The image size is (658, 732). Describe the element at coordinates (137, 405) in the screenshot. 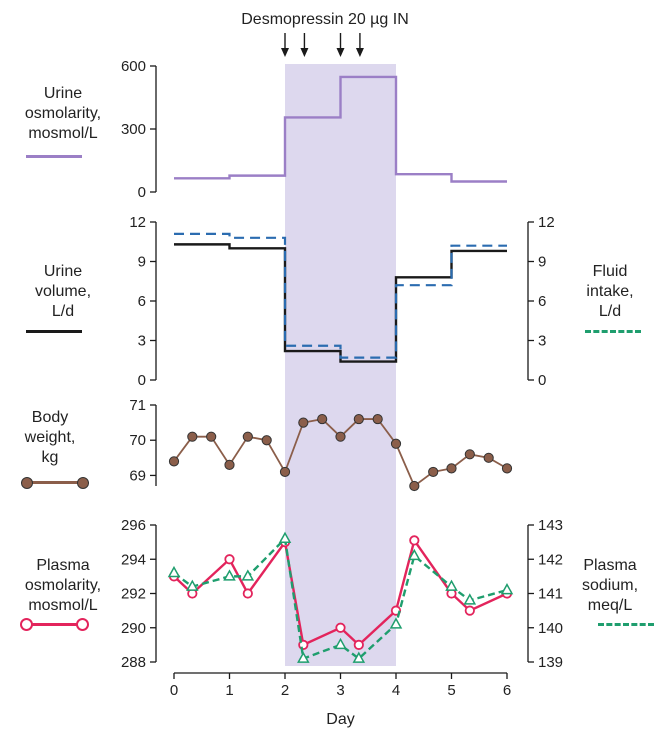

I see `weight-left-tick-label: 71` at that location.